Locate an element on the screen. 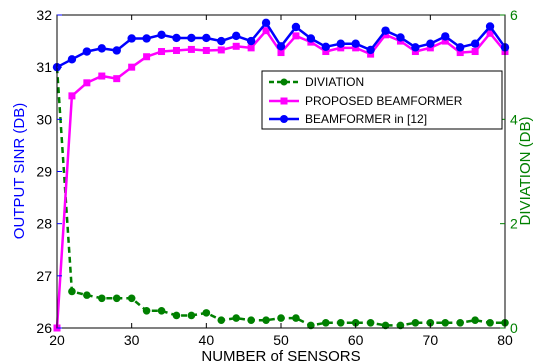 The image size is (543, 364). legend-entry-proposed: PROPOSED BEAMFORMER is located at coordinates (366, 101).